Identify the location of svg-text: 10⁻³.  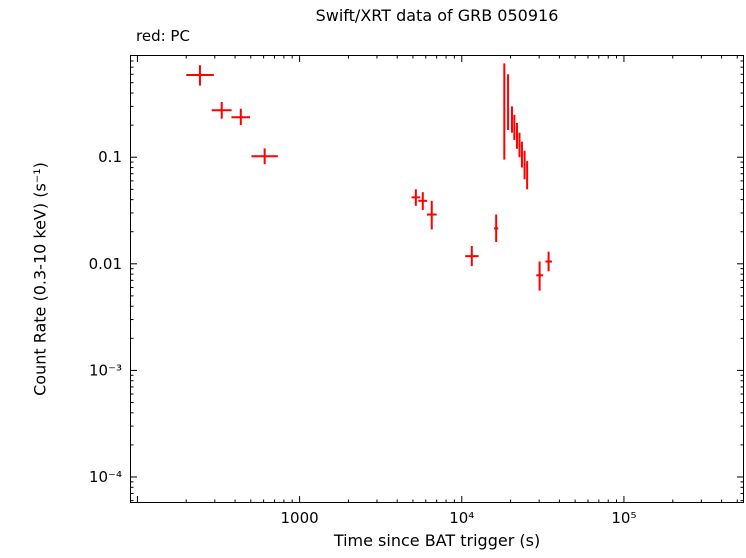
(105, 370).